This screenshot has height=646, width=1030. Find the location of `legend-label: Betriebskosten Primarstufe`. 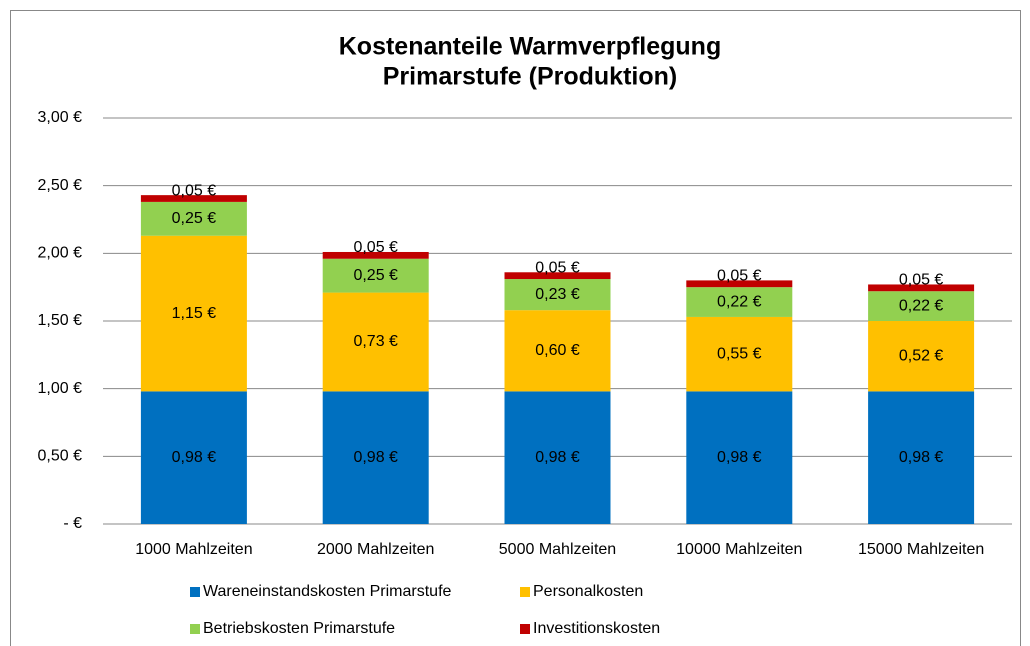

legend-label: Betriebskosten Primarstufe is located at coordinates (299, 628).